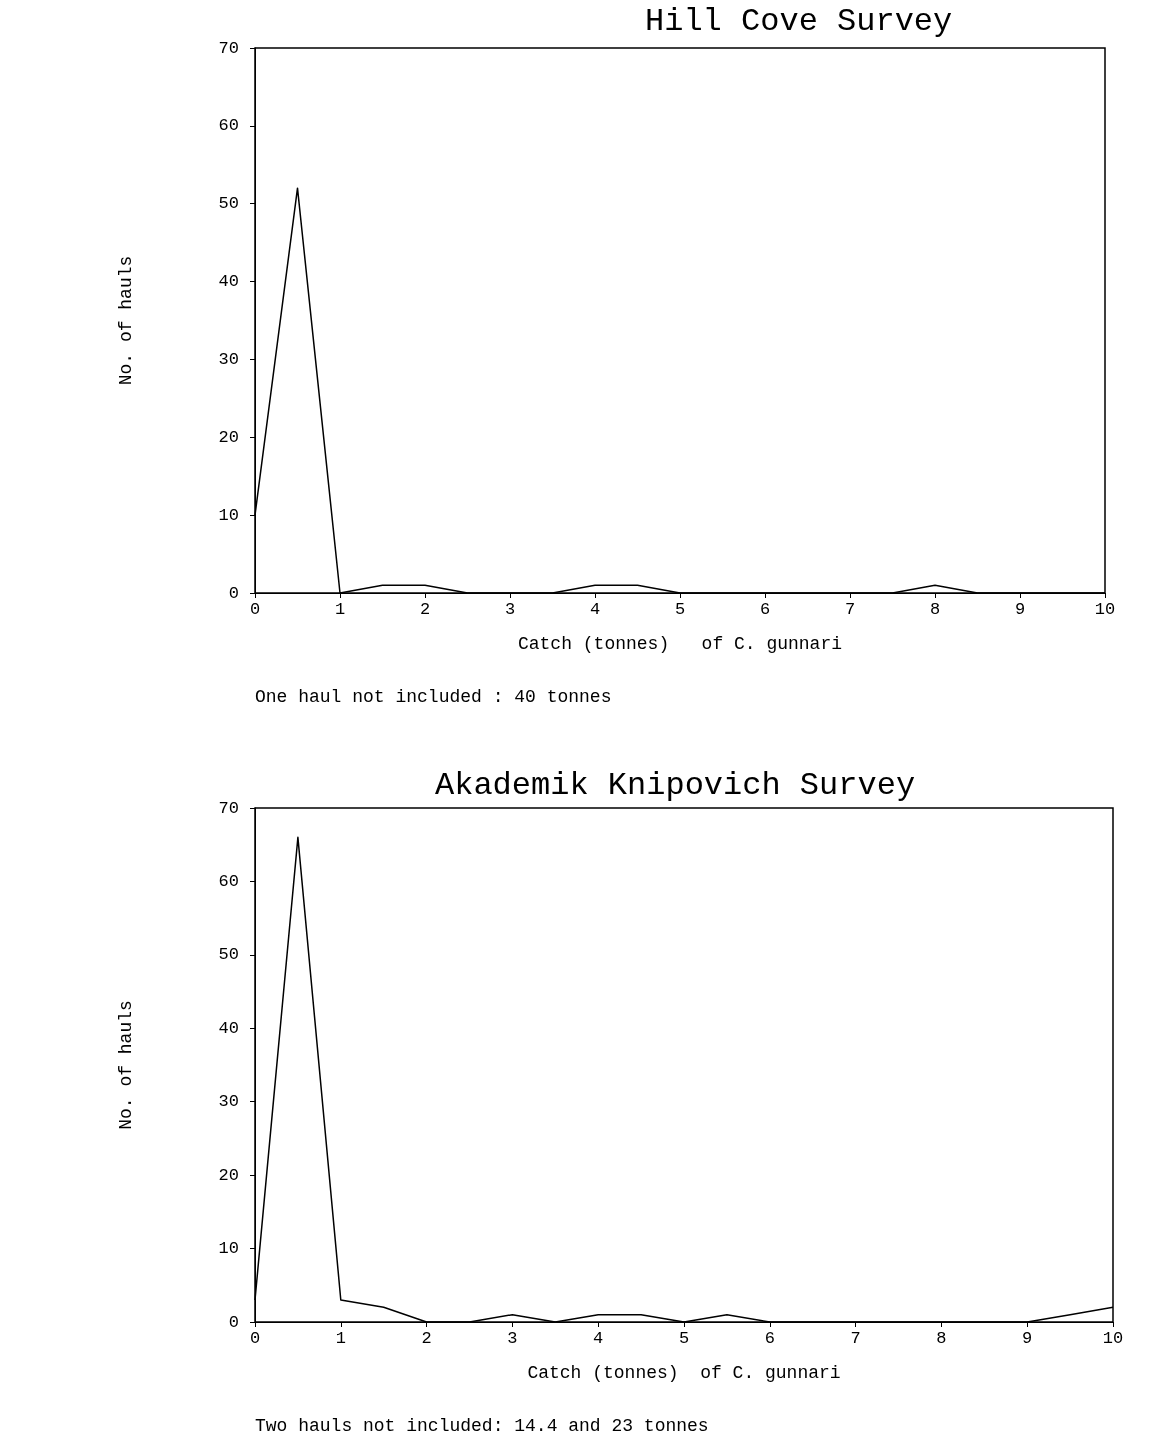 The width and height of the screenshot is (1155, 1448). What do you see at coordinates (675, 785) in the screenshot?
I see `chart-title: Akademik Knipovich Survey` at bounding box center [675, 785].